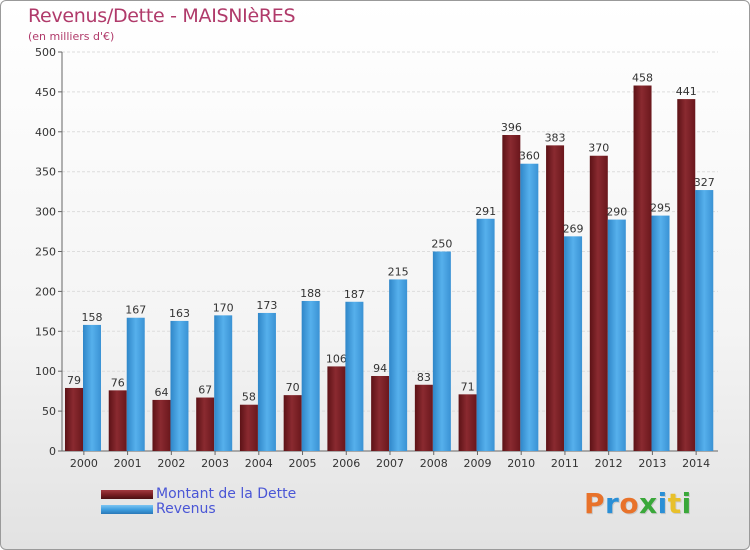  Describe the element at coordinates (424, 377) in the screenshot. I see `value-label-dette: 83` at that location.